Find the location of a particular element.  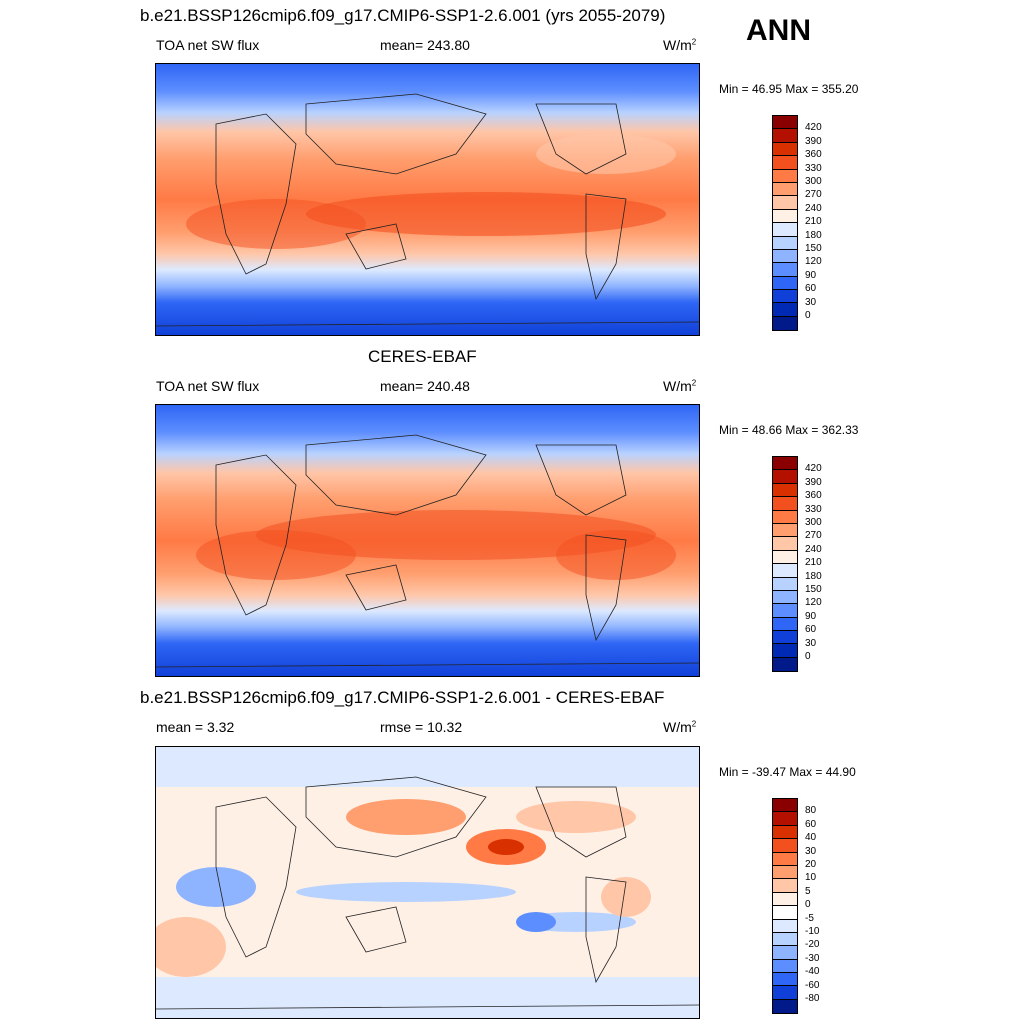

colorbar-tick-label: 240 is located at coordinates (813, 549).